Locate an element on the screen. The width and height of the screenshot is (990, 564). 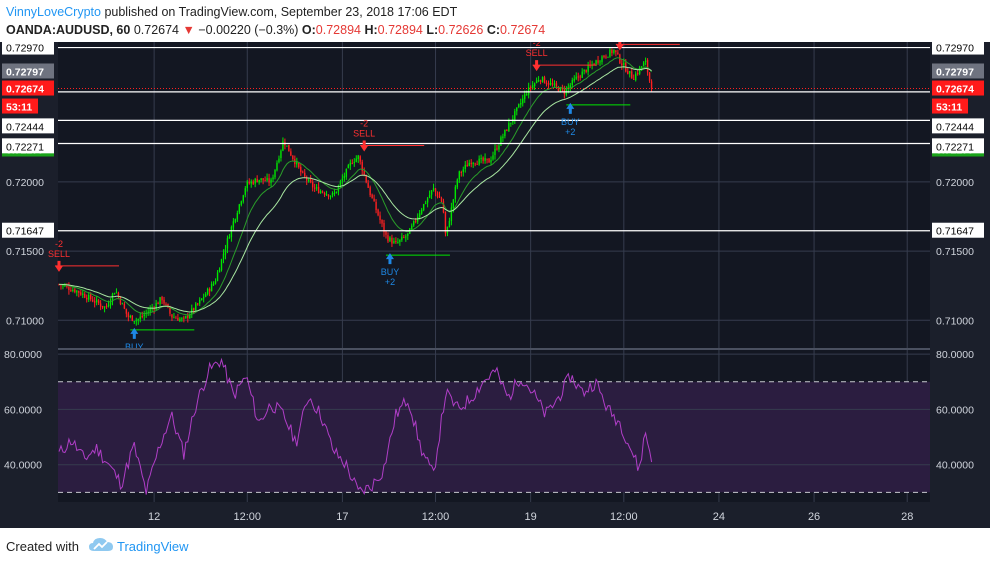
time-tick-label: 24 is located at coordinates (719, 517).